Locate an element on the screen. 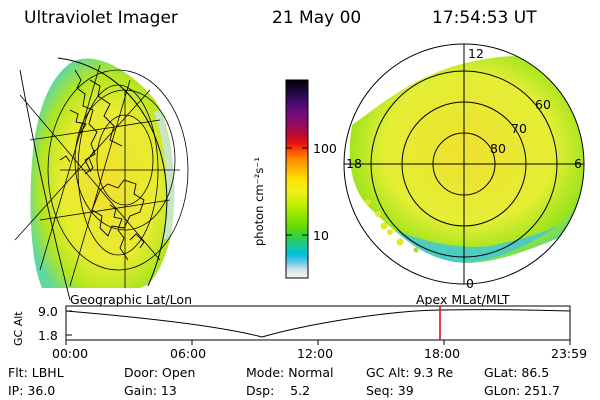 This screenshot has width=600, height=400. mlt-label-6: 6 is located at coordinates (578, 163).